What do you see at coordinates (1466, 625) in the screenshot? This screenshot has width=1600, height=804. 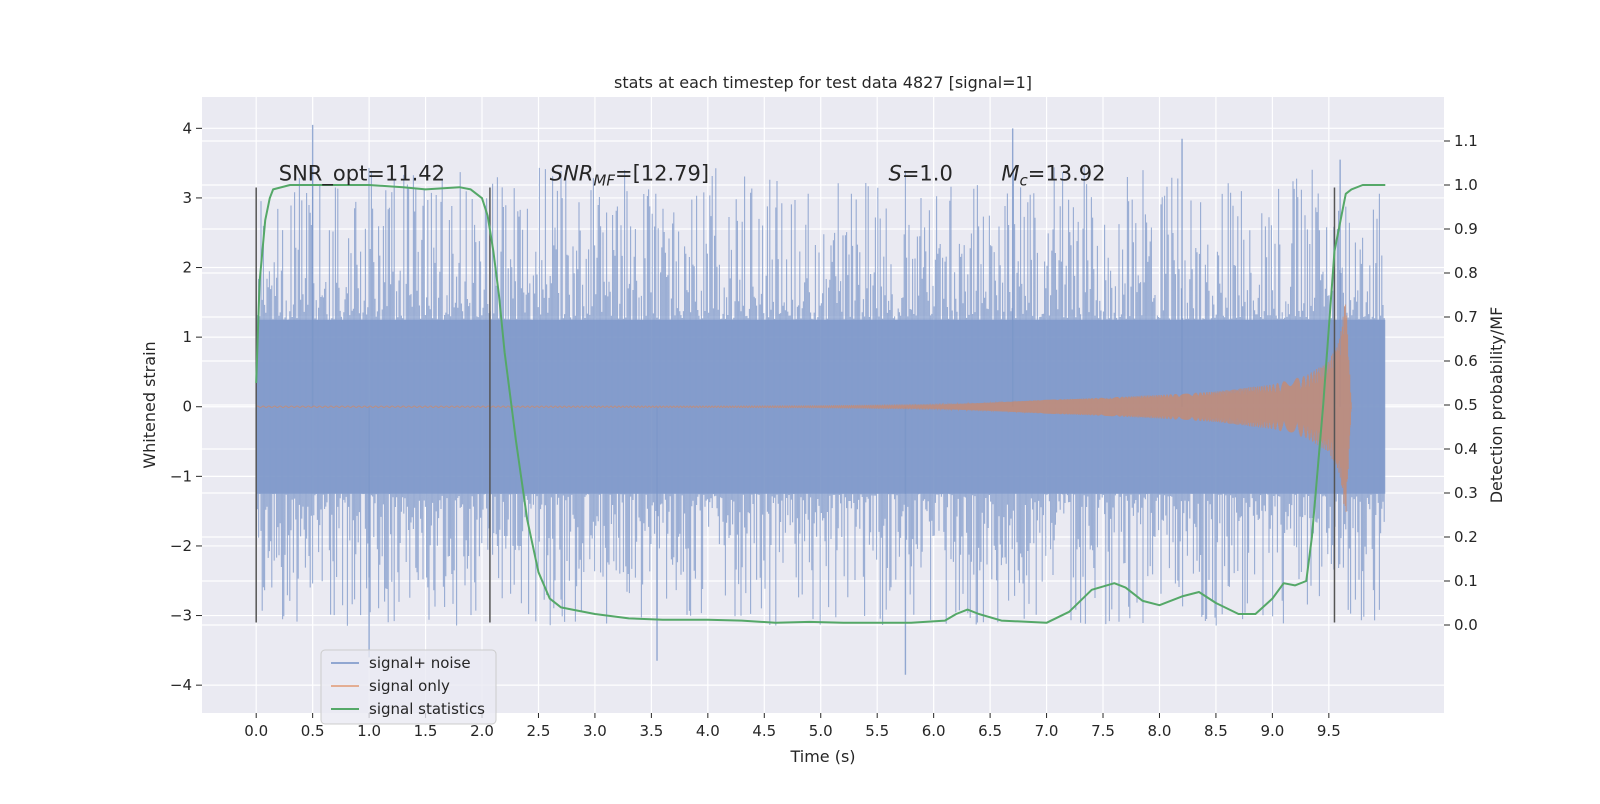 I see `y2-tick-label-11: 0.0` at bounding box center [1466, 625].